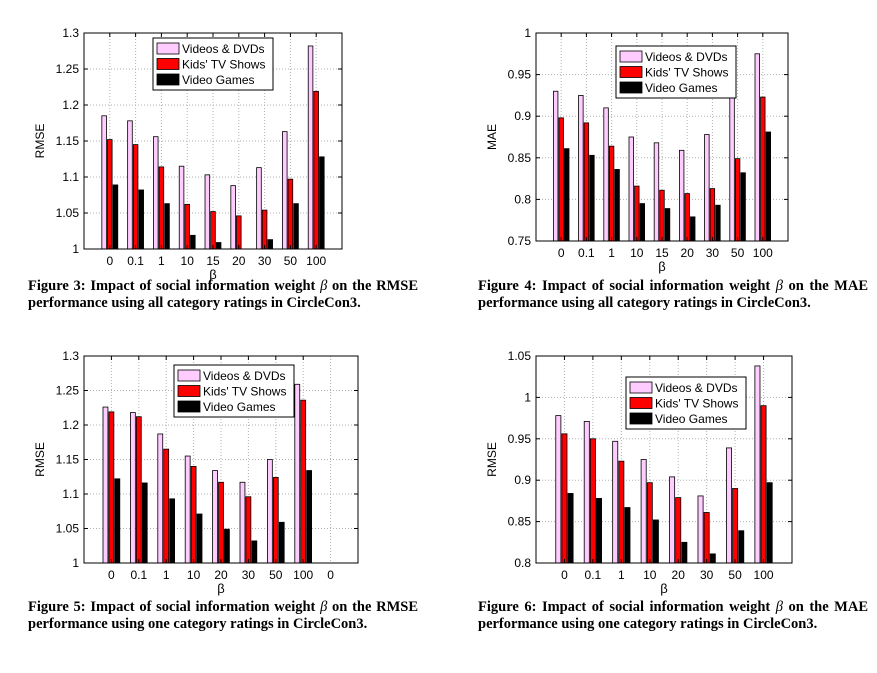 This screenshot has width=877, height=673. What do you see at coordinates (662, 253) in the screenshot?
I see `x-tick-label: 15` at bounding box center [662, 253].